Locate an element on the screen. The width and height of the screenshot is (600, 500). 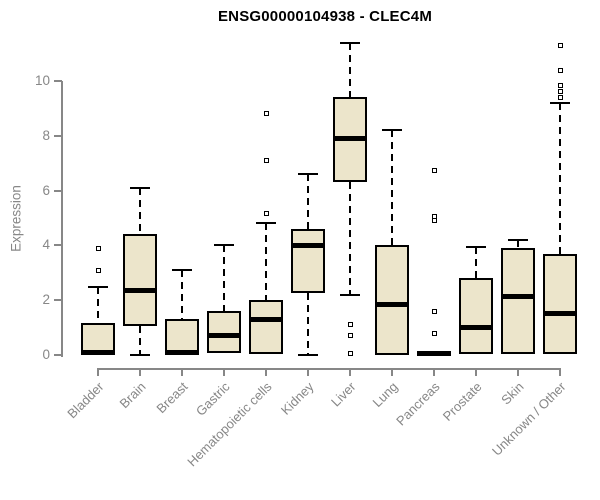
whisker-high-gastric is located at coordinates (224, 278).